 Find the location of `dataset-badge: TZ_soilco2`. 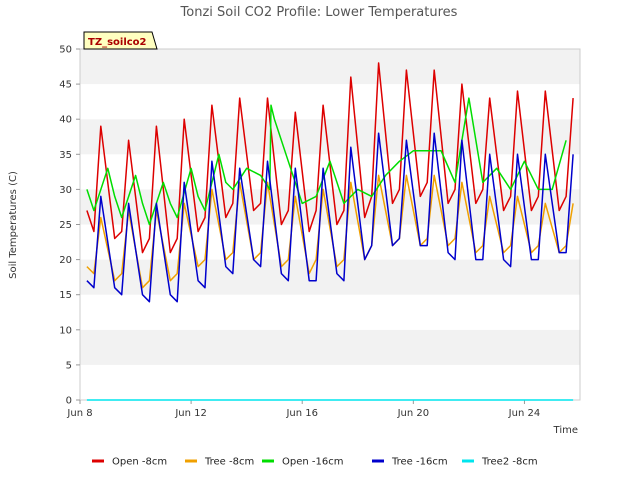

dataset-badge: TZ_soilco2 is located at coordinates (120, 40).